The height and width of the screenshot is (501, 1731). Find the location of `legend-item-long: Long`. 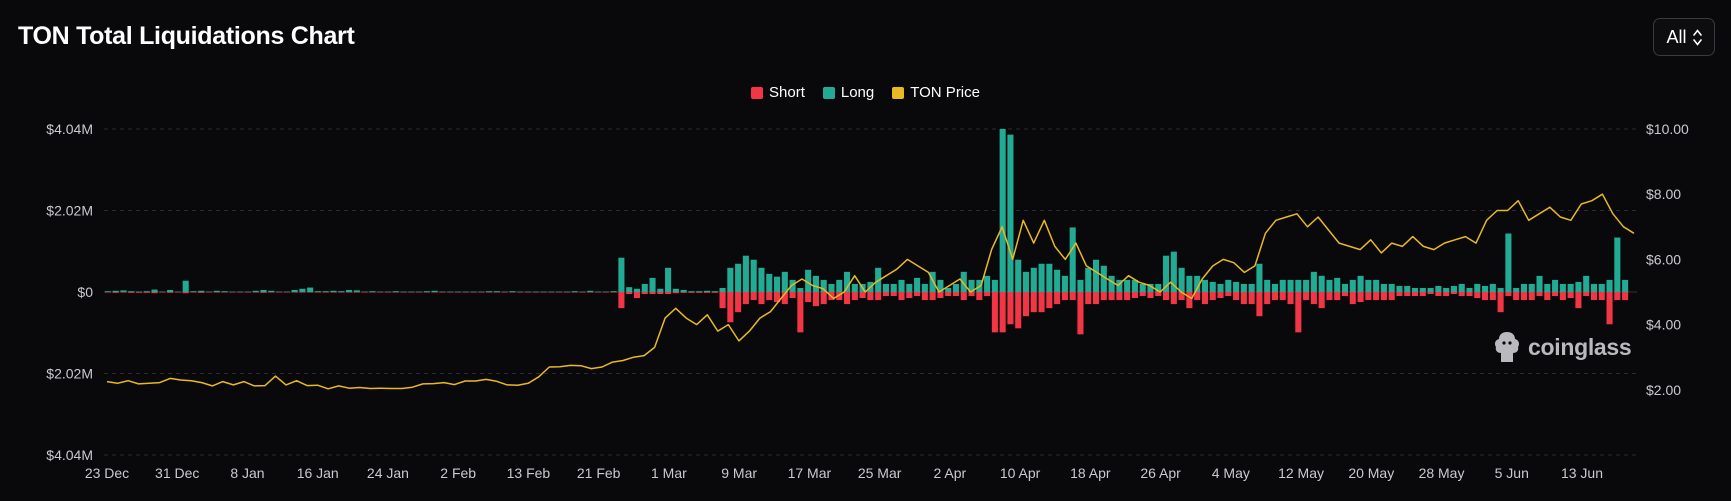

legend-item-long: Long is located at coordinates (848, 92).